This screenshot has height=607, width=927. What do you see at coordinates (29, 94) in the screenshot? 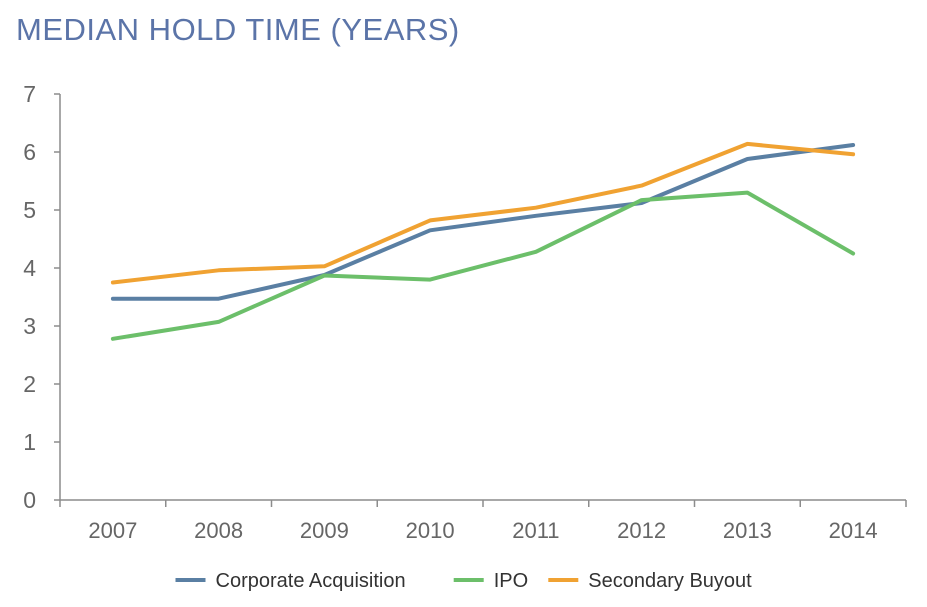
I see `y-tick-label: 7` at bounding box center [29, 94].